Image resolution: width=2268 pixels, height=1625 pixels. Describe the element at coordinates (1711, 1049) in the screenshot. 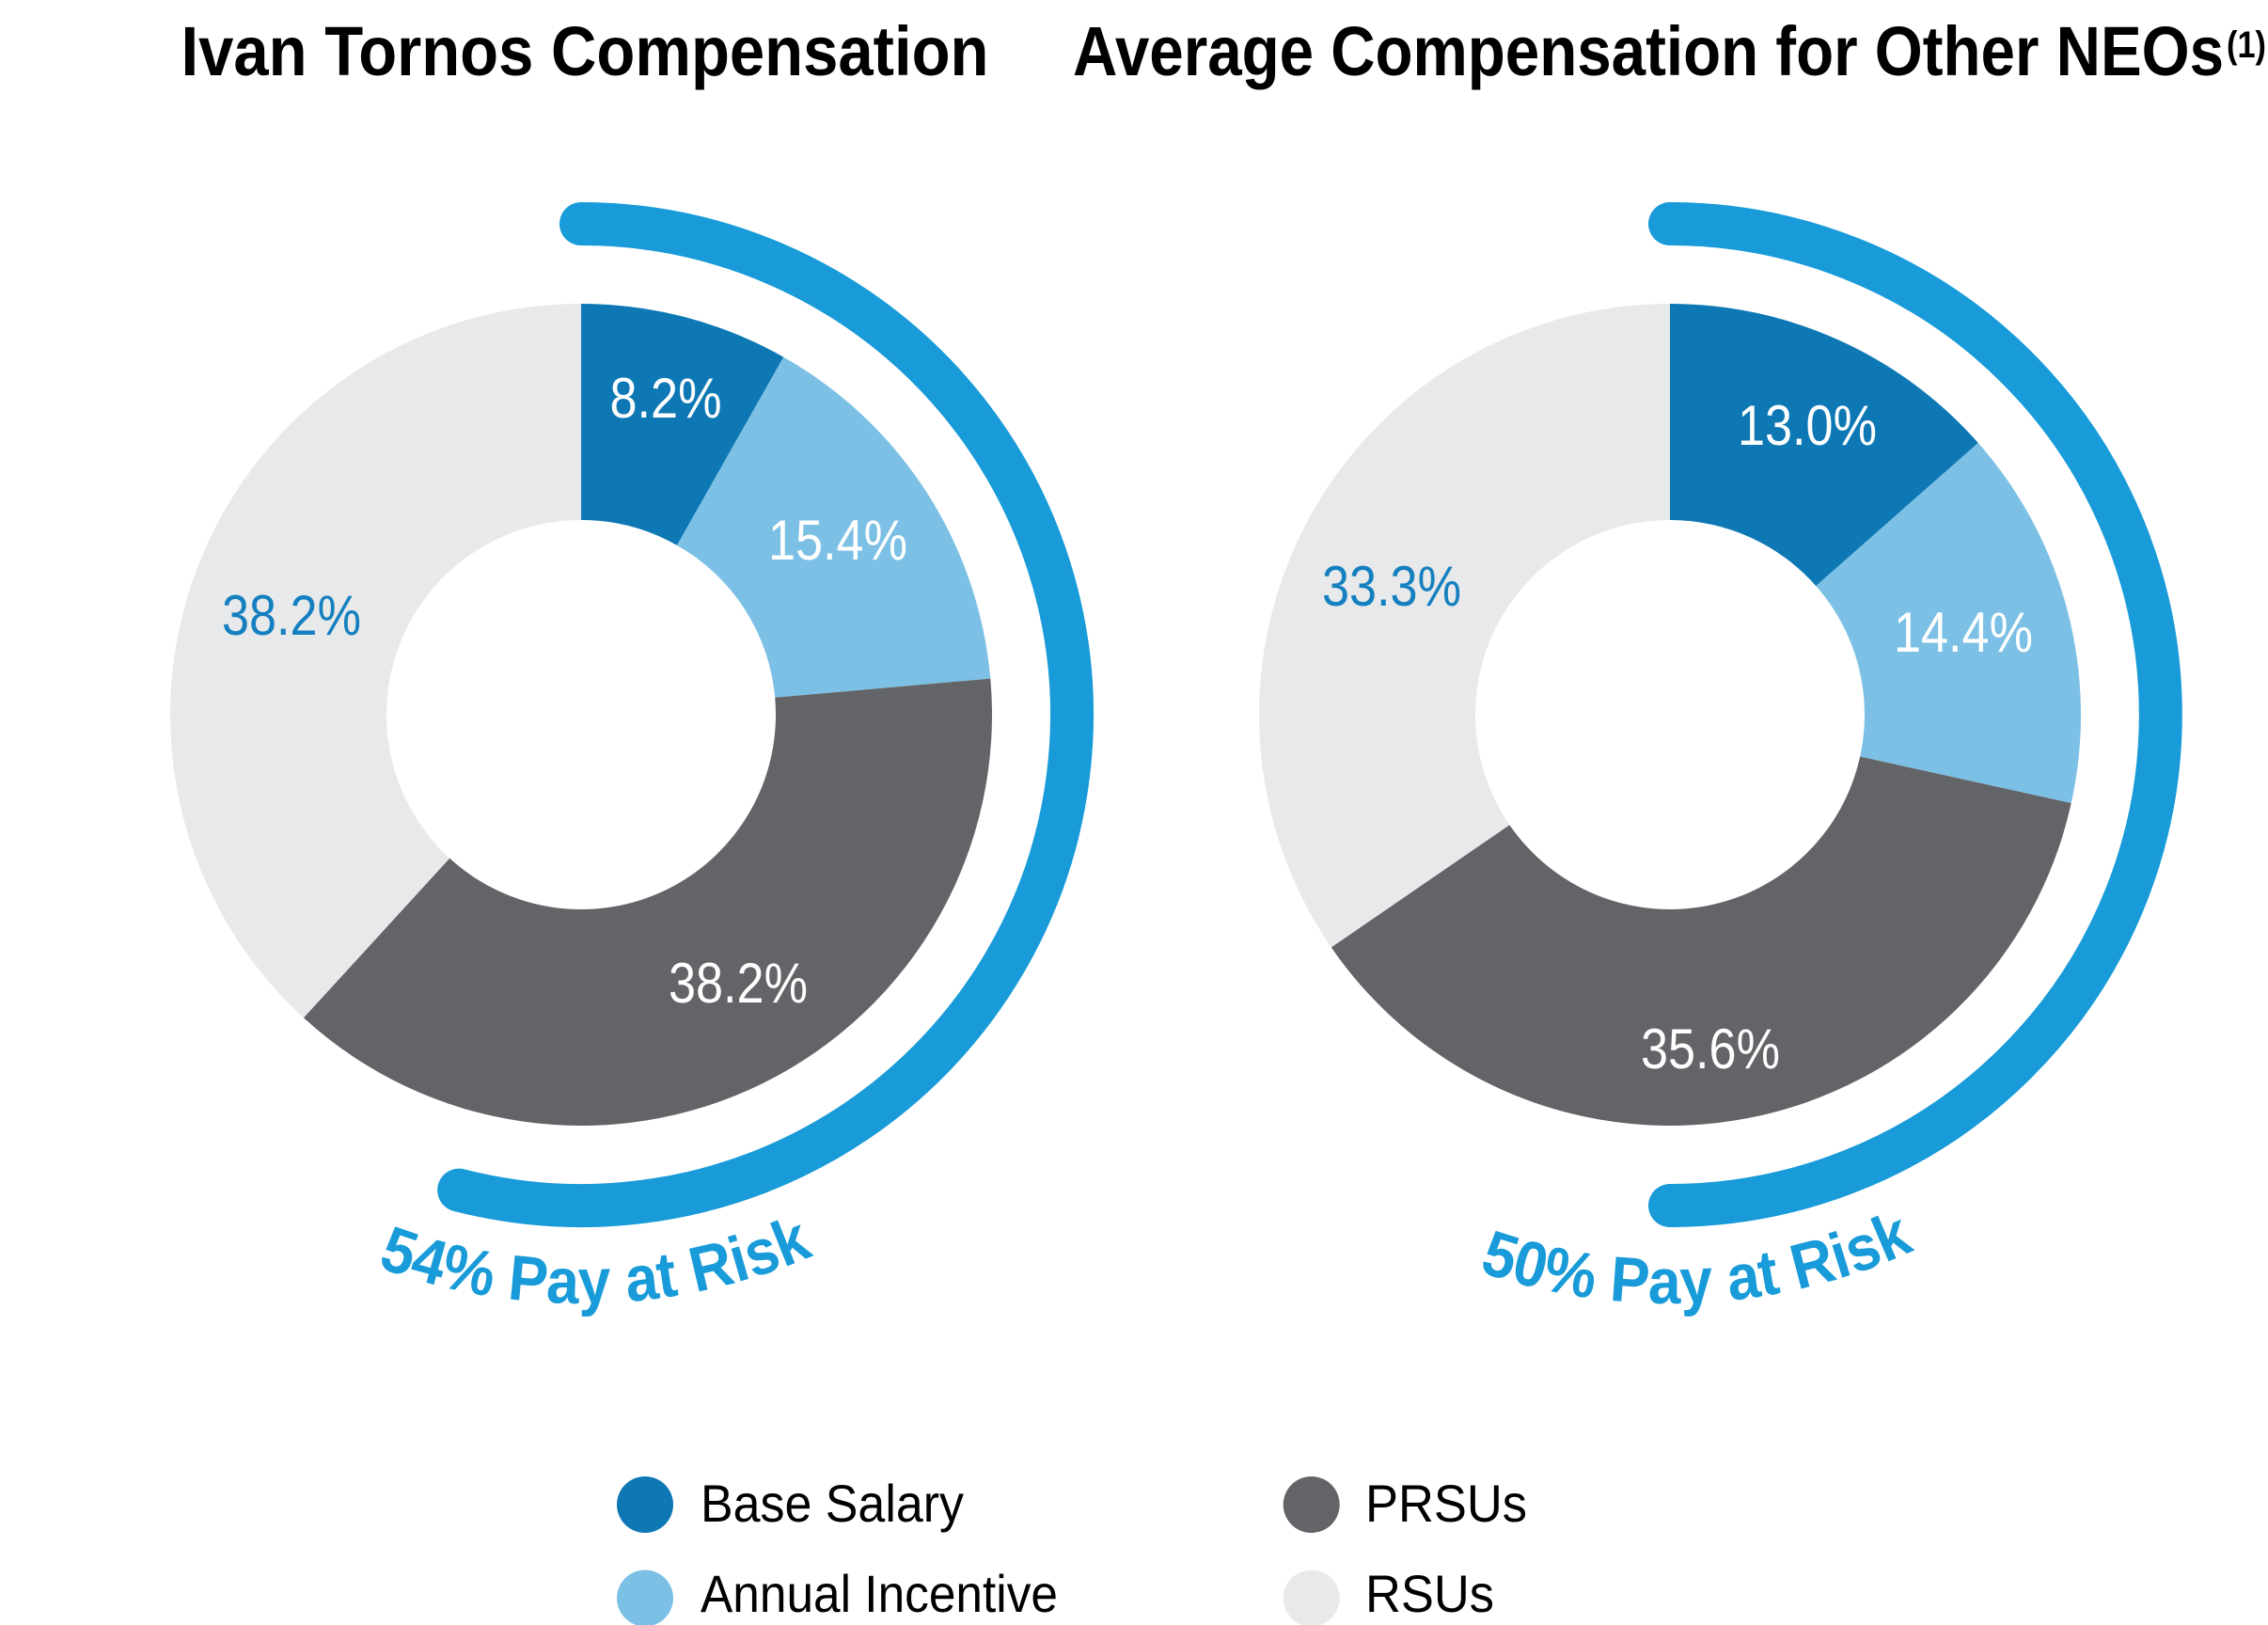

I see `svg-text: 35.6%` at that location.